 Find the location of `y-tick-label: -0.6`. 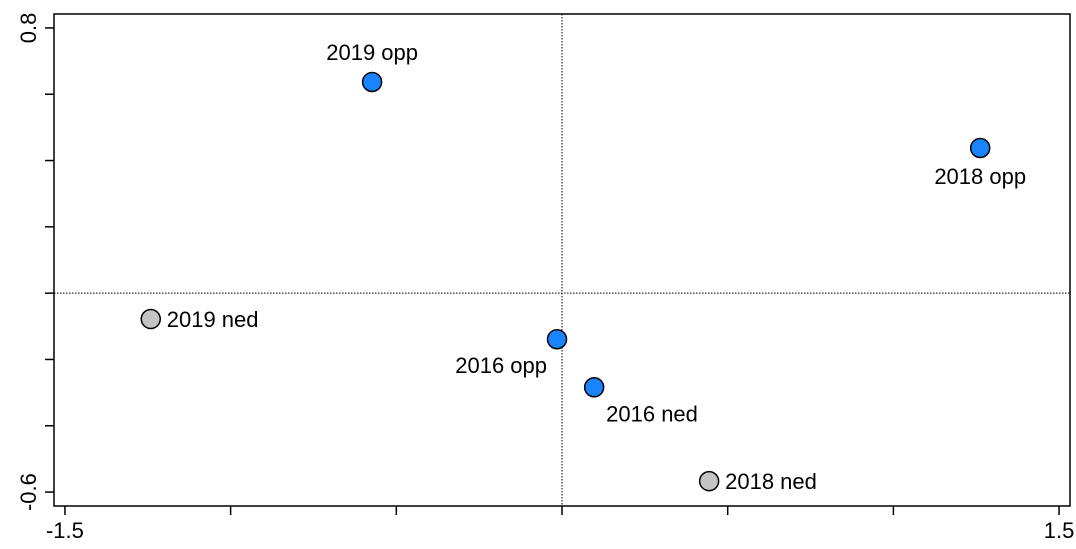

y-tick-label: -0.6 is located at coordinates (28, 492).